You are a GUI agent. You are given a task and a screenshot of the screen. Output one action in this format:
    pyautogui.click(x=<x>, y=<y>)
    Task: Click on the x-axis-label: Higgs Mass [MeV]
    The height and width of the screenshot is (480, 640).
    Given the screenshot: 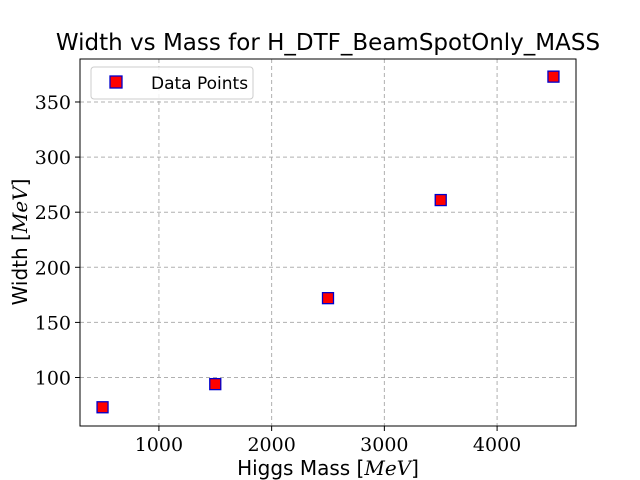 What is the action you would take?
    pyautogui.click(x=328, y=468)
    